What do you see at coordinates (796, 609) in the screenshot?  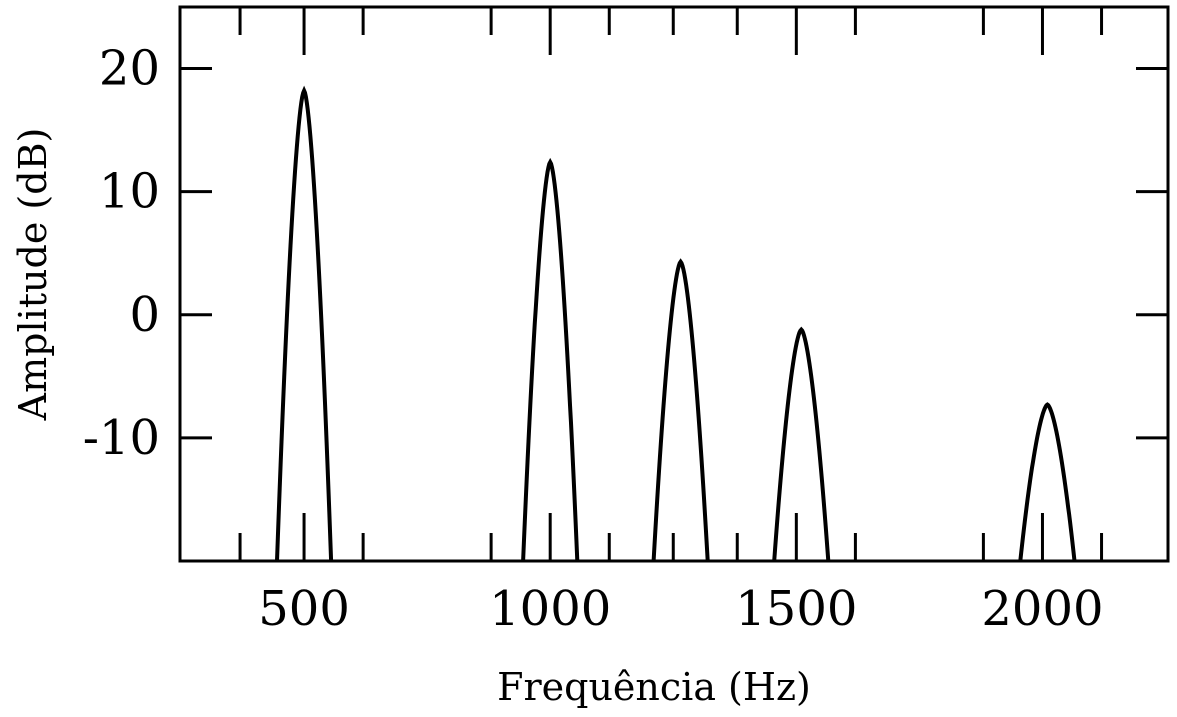 I see `x-tick-label: 1500` at bounding box center [796, 609].